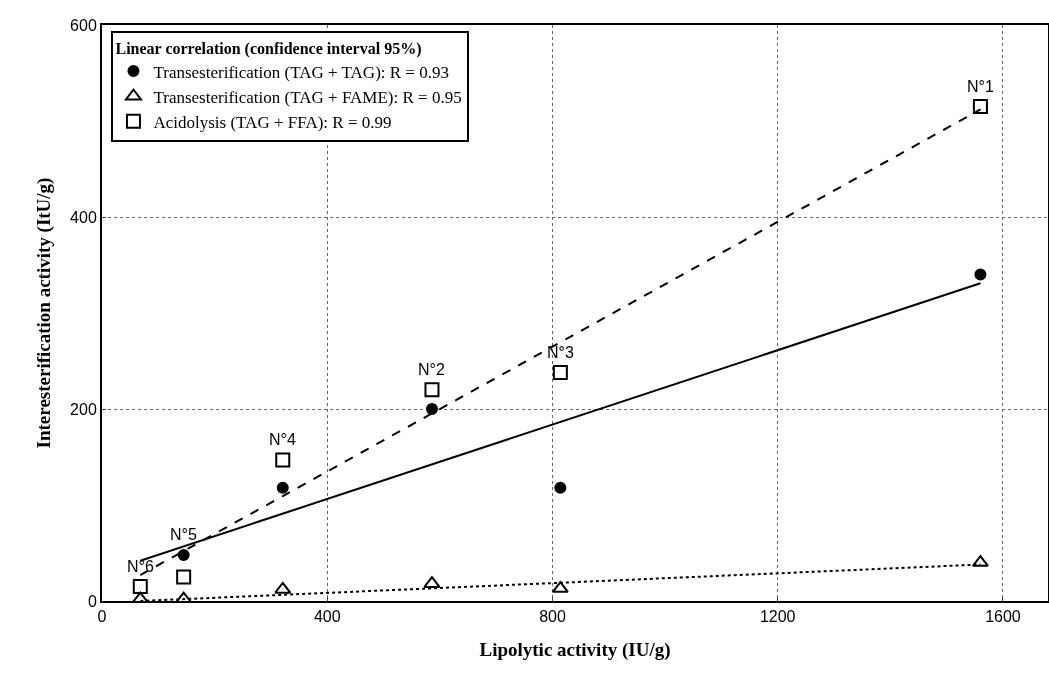 This screenshot has height=681, width=1049. Describe the element at coordinates (44, 313) in the screenshot. I see `y-axis-title: Interesterification activity (ItU/g)` at that location.